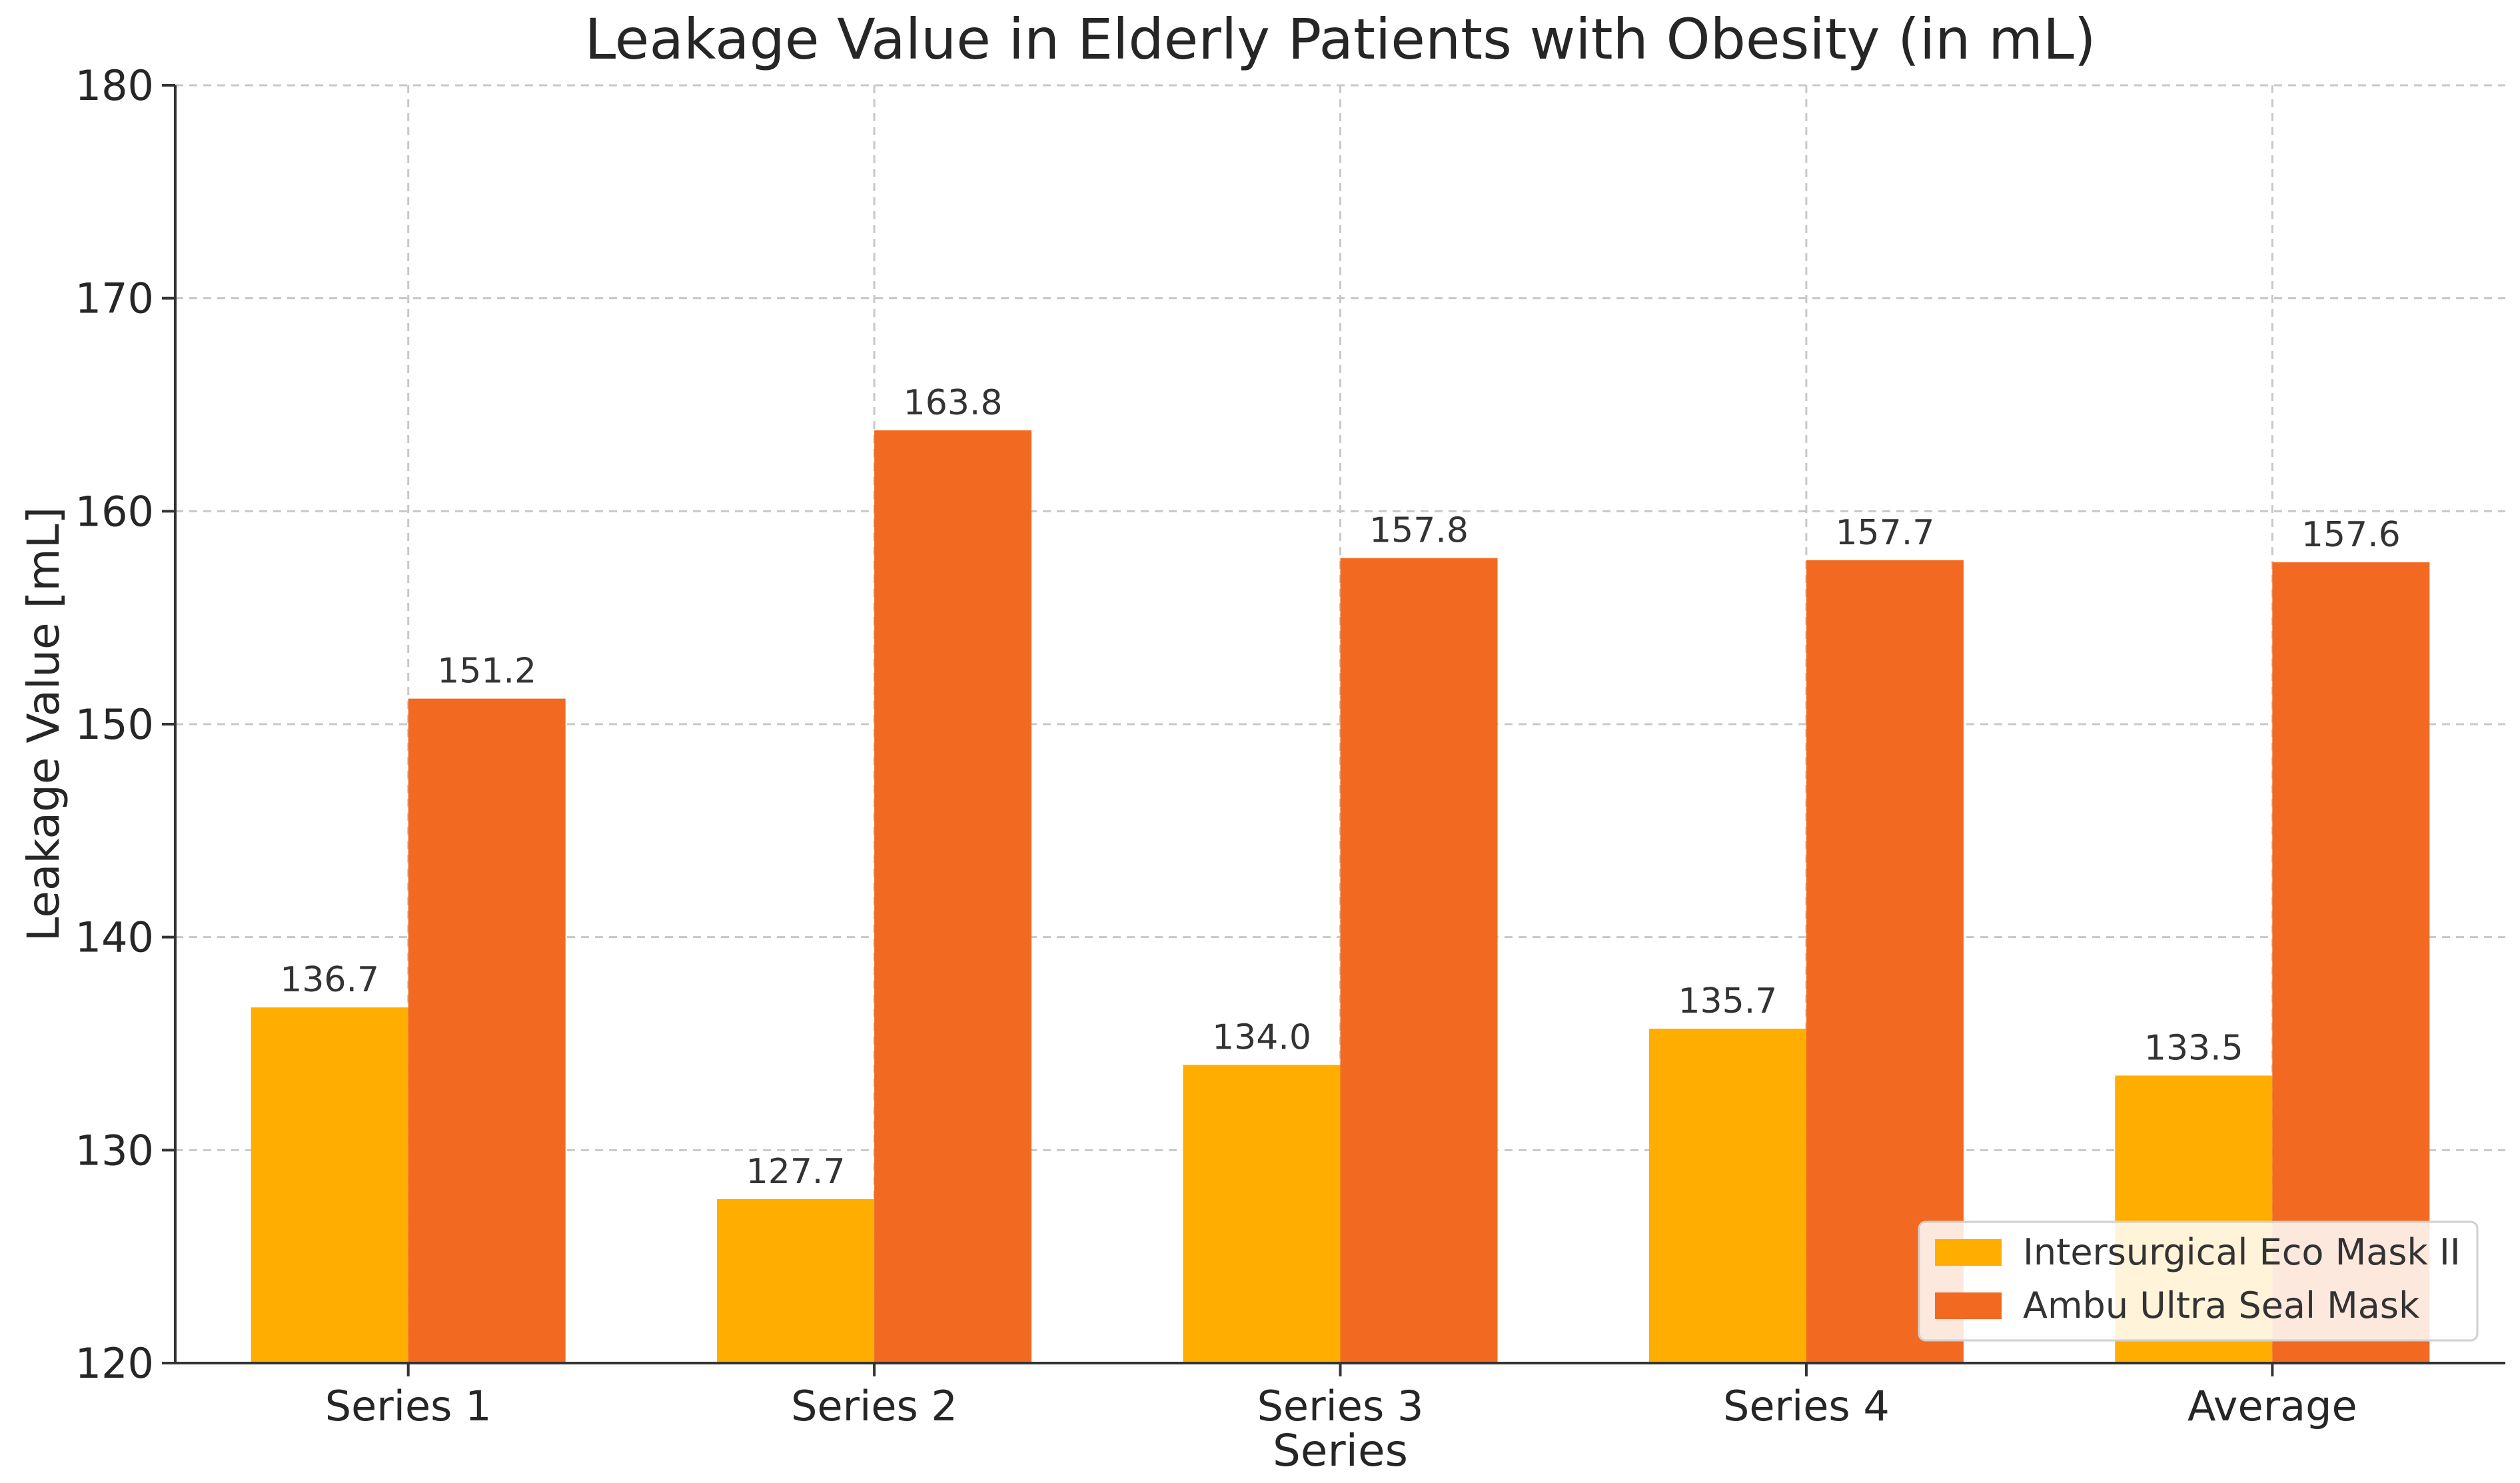 Image resolution: width=2520 pixels, height=1483 pixels. Describe the element at coordinates (1261, 1037) in the screenshot. I see `data-label: 134.0` at that location.